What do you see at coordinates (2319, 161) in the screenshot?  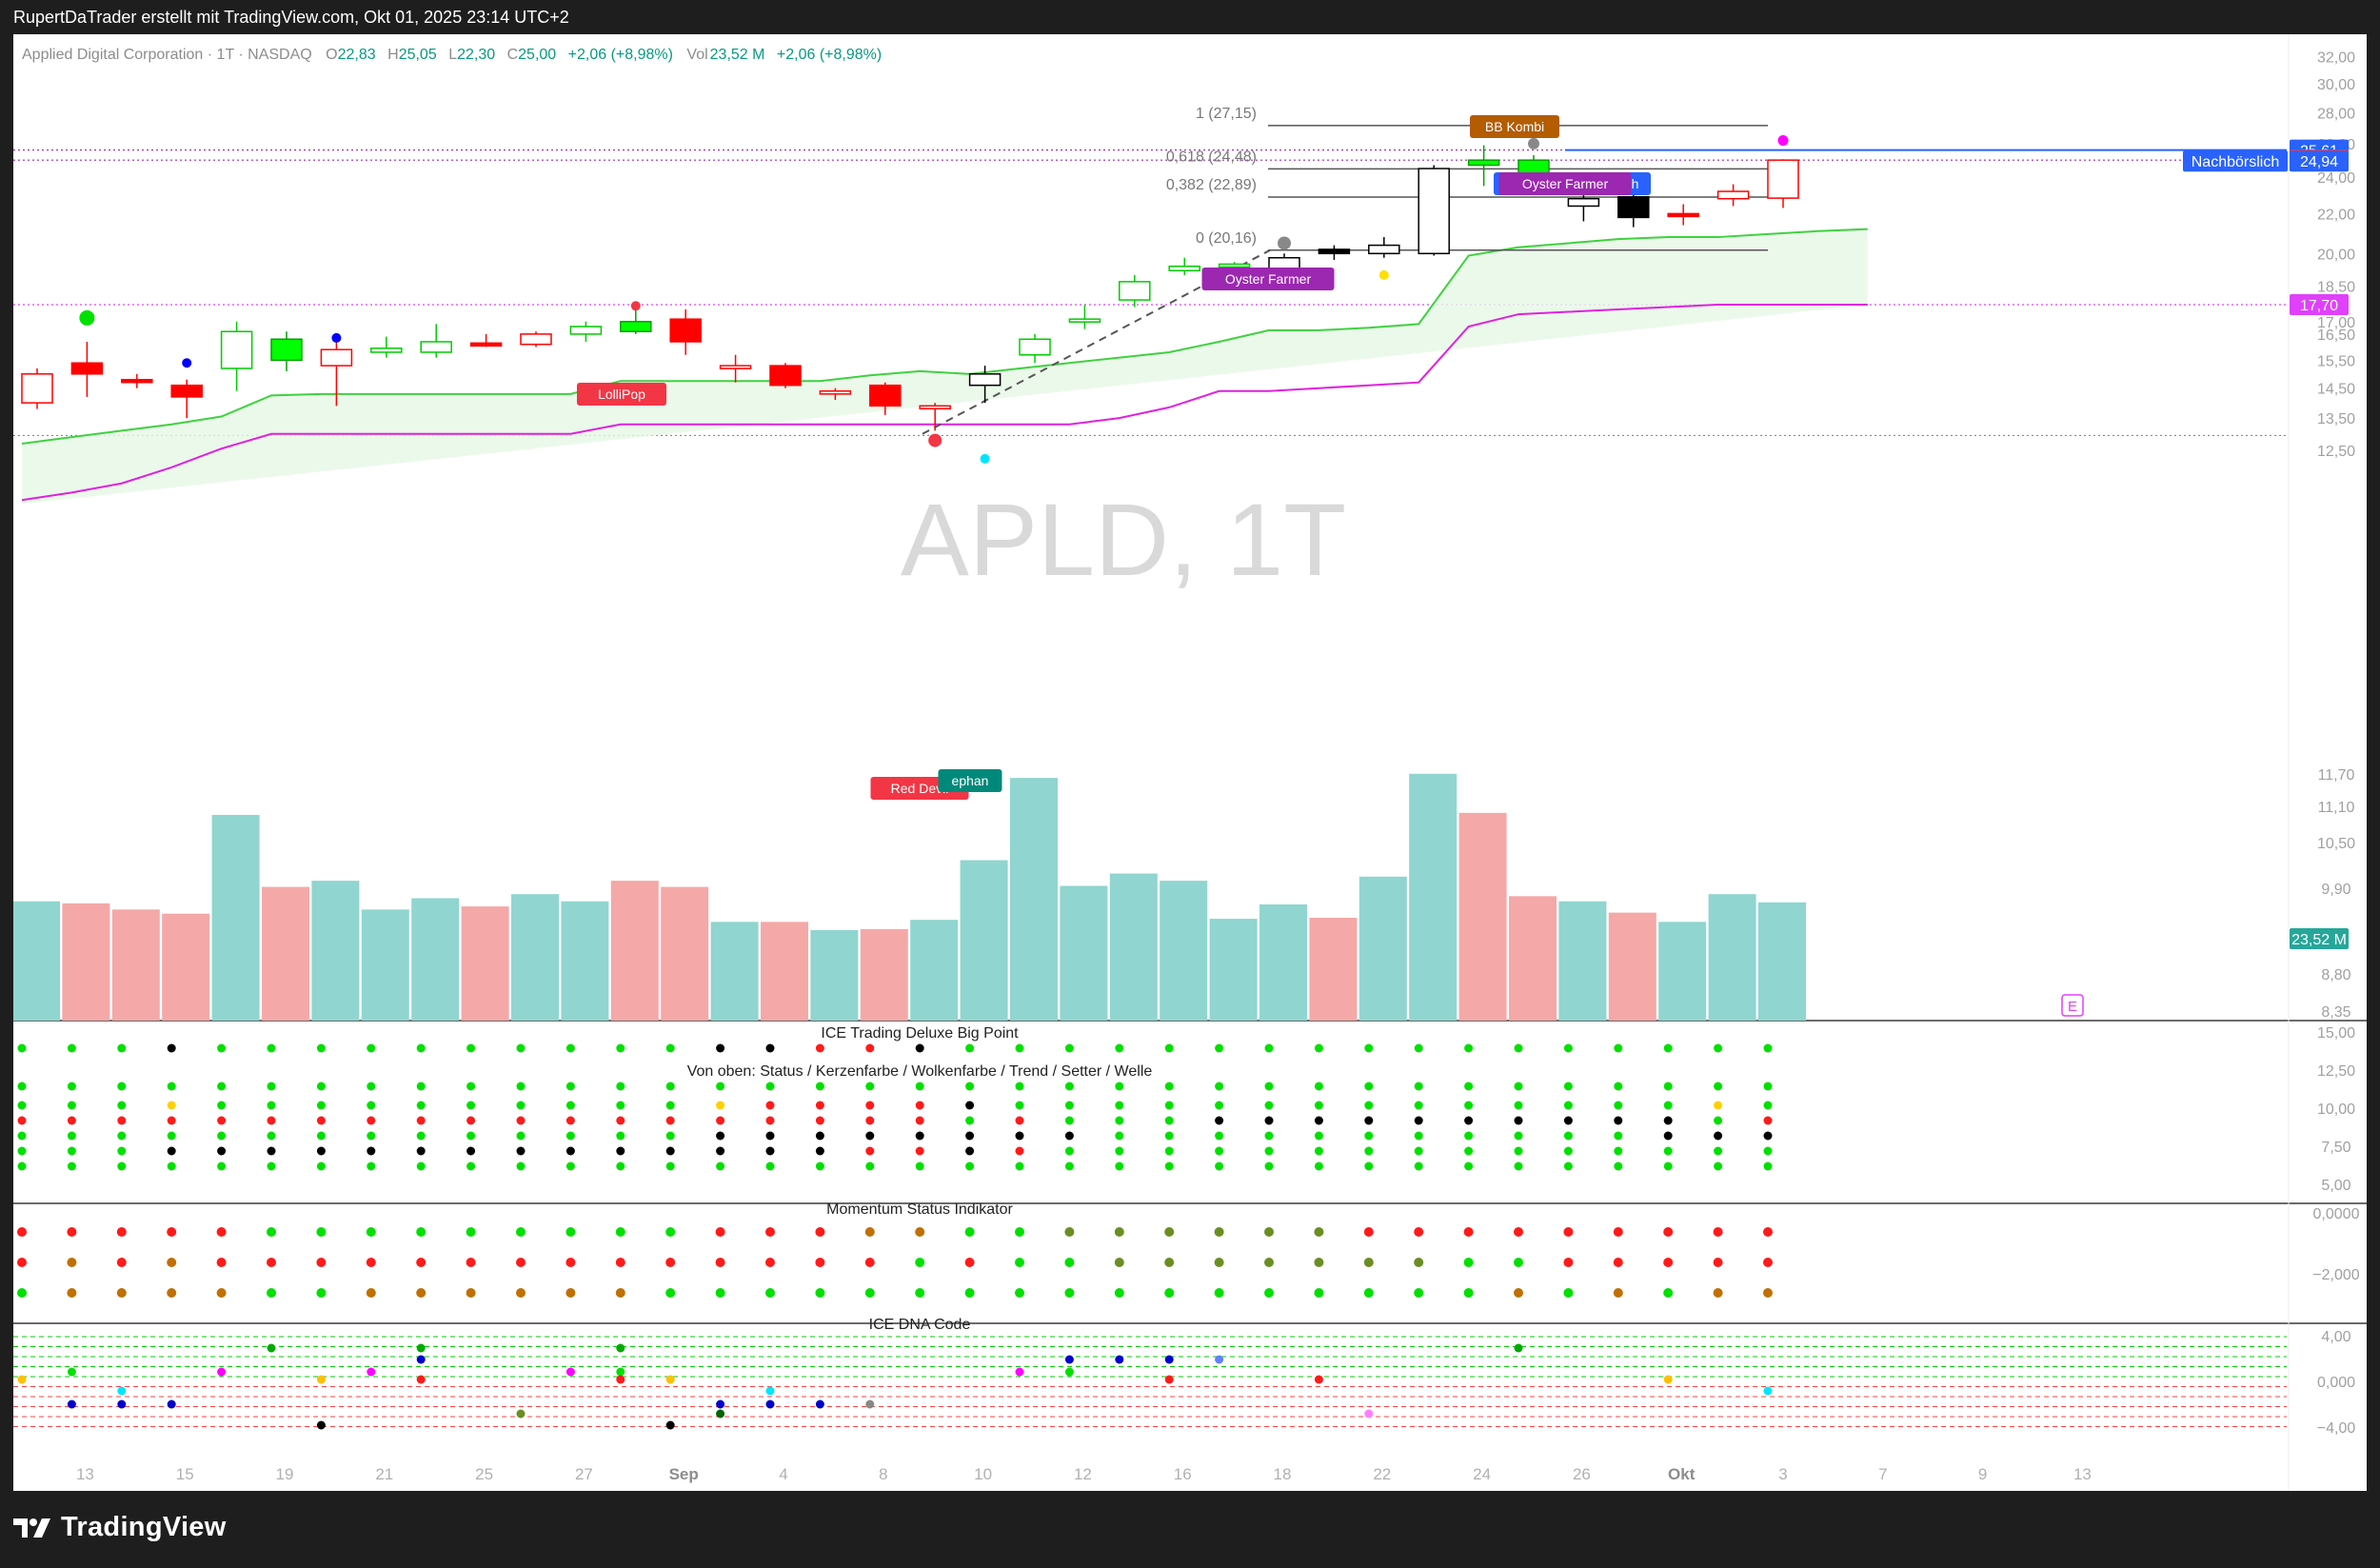 I see `price-axis-badge` at bounding box center [2319, 161].